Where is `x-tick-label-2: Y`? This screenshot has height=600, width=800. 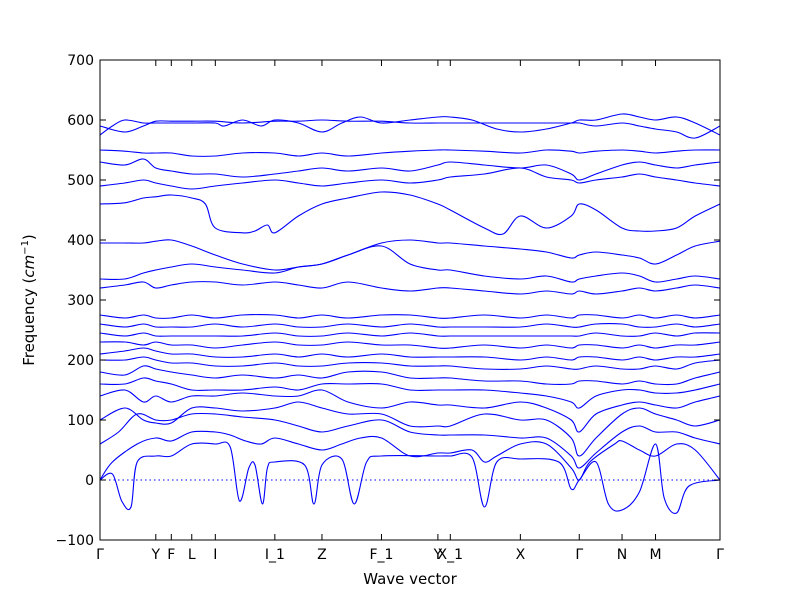 x-tick-label-2: Y is located at coordinates (156, 555).